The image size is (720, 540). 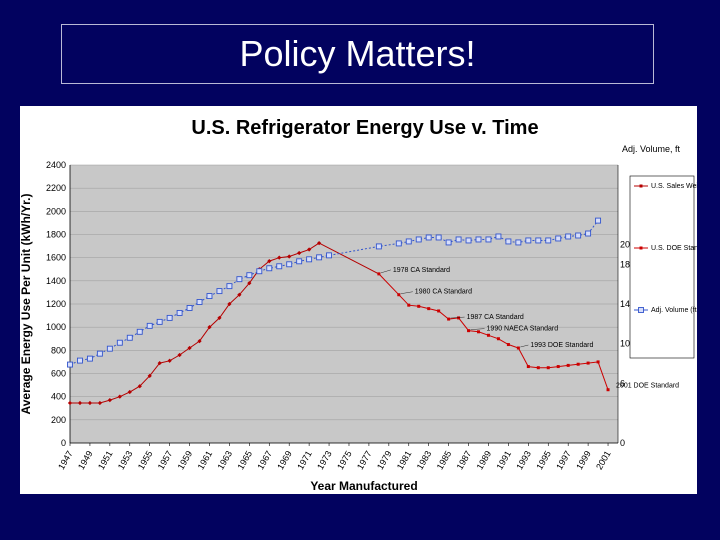 I want to click on y-tick-label: 800, so click(x=58, y=350).